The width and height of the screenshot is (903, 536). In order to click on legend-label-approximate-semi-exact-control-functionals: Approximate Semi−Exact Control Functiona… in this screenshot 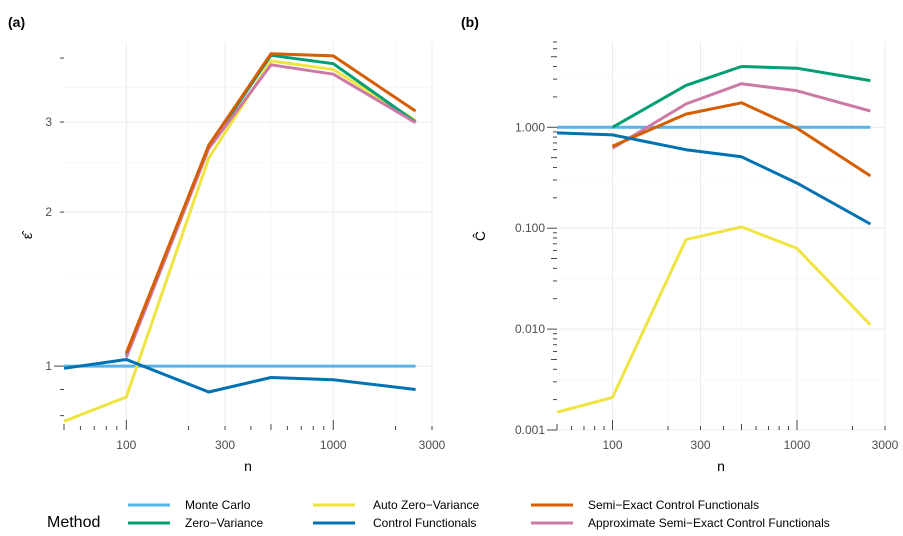, I will do `click(709, 523)`.